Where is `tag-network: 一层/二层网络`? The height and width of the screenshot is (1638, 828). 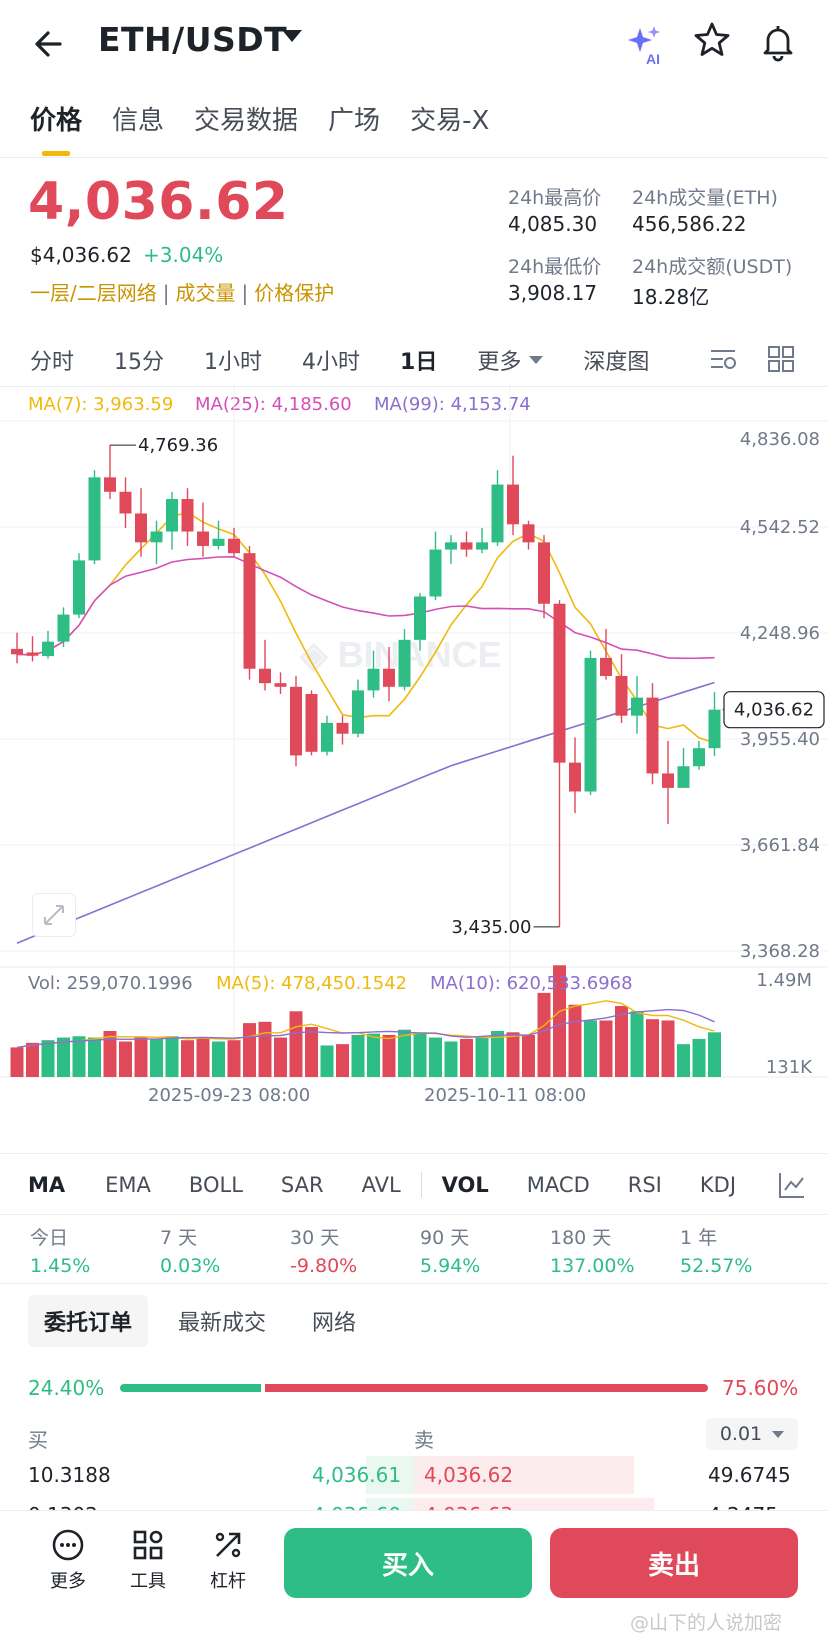 tag-network: 一层/二层网络 is located at coordinates (93, 293).